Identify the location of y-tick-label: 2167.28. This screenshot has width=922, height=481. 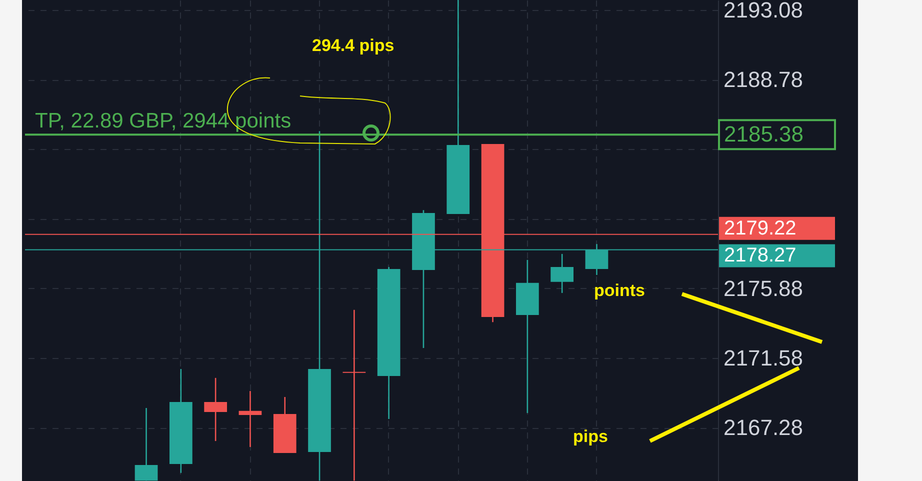
(764, 427).